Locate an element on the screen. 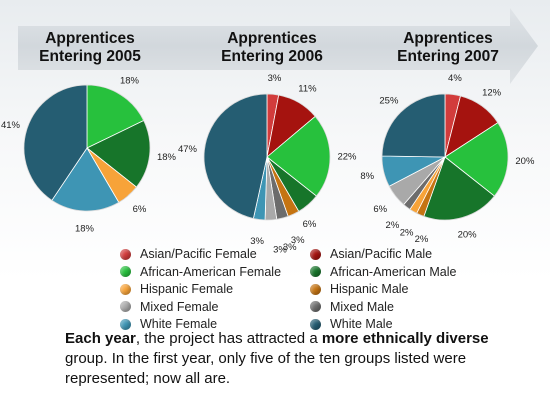 The image size is (550, 400). pie-chart: 4%12%20%20%2%2%2%6%8%25% is located at coordinates (447, 159).